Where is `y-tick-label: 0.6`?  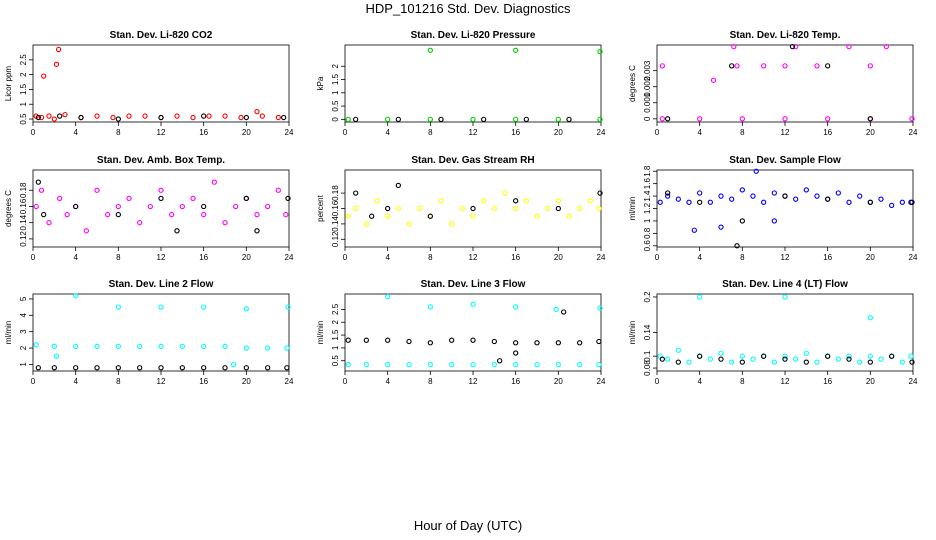
y-tick-label: 0.6 is located at coordinates (647, 246).